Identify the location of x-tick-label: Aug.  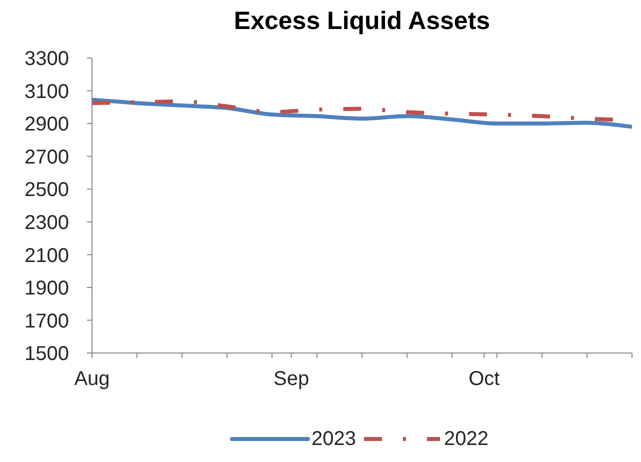
(92, 379).